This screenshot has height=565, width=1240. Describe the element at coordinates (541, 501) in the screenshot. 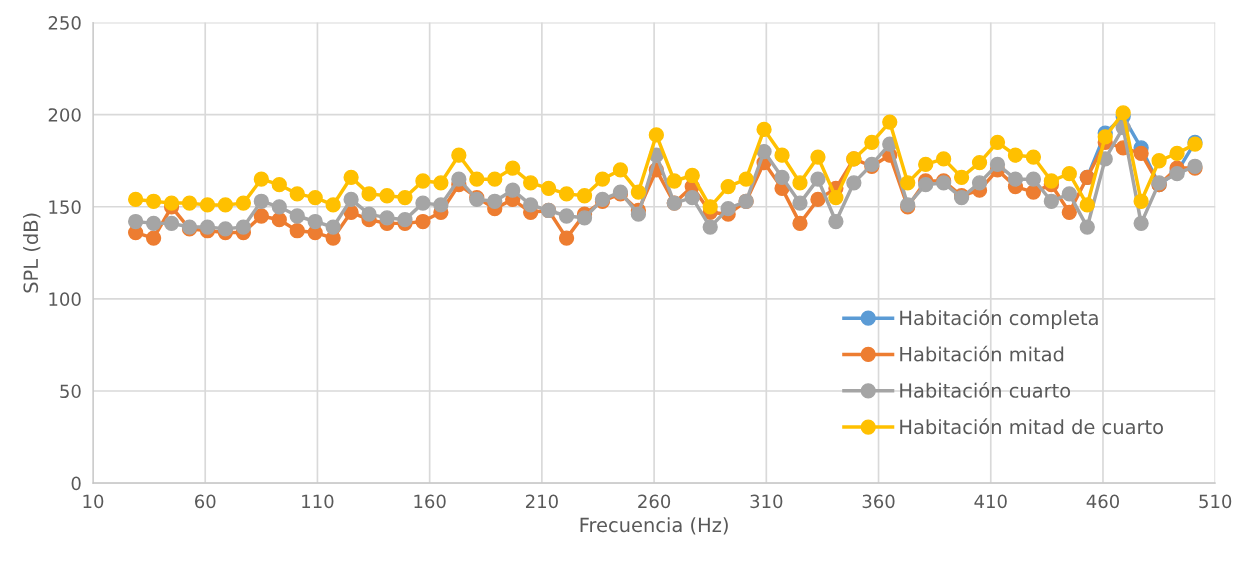

I see `x-tick-label: 210` at that location.